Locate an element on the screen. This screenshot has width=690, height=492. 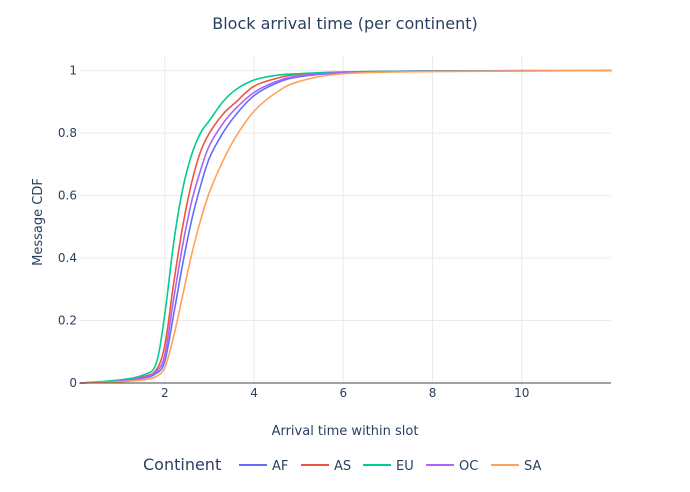
legend-item-af: AF is located at coordinates (263, 466).